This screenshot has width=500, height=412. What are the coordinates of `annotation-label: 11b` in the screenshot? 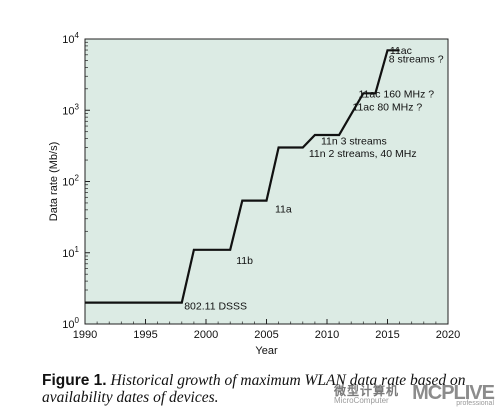 It's located at (244, 261).